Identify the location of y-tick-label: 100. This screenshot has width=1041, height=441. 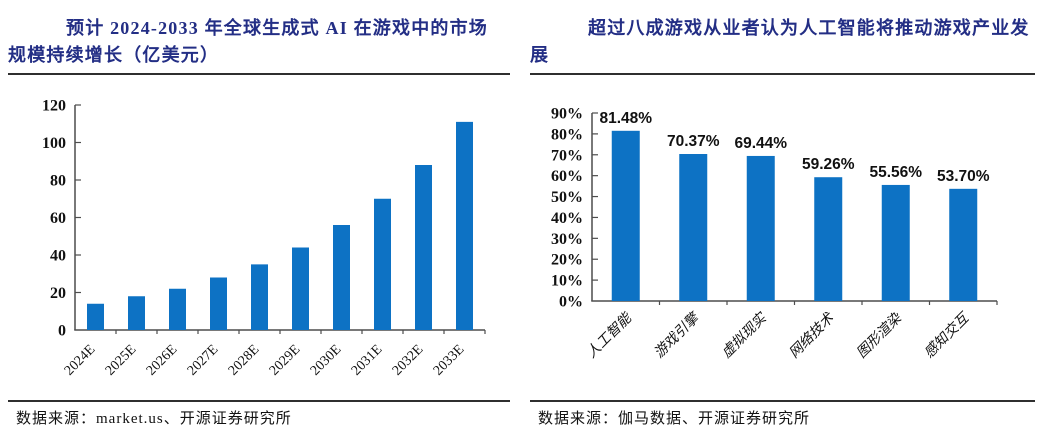
(54, 143).